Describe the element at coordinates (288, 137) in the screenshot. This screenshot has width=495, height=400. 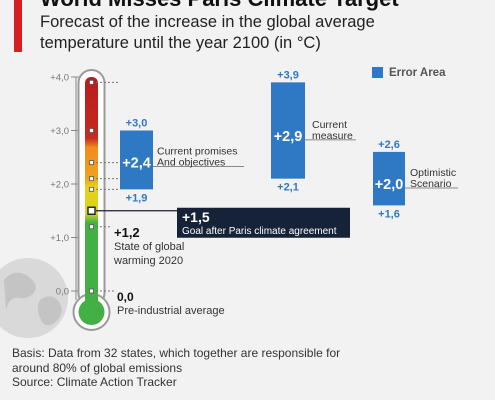
I see `range-mid-label: +2,9` at that location.